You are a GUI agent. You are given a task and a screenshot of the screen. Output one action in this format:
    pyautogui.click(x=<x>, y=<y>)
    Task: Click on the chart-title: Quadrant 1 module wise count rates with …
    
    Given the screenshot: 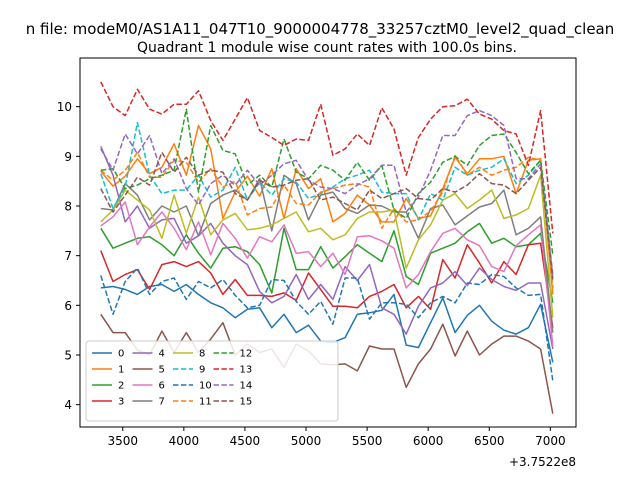 What is the action you would take?
    pyautogui.click(x=327, y=48)
    